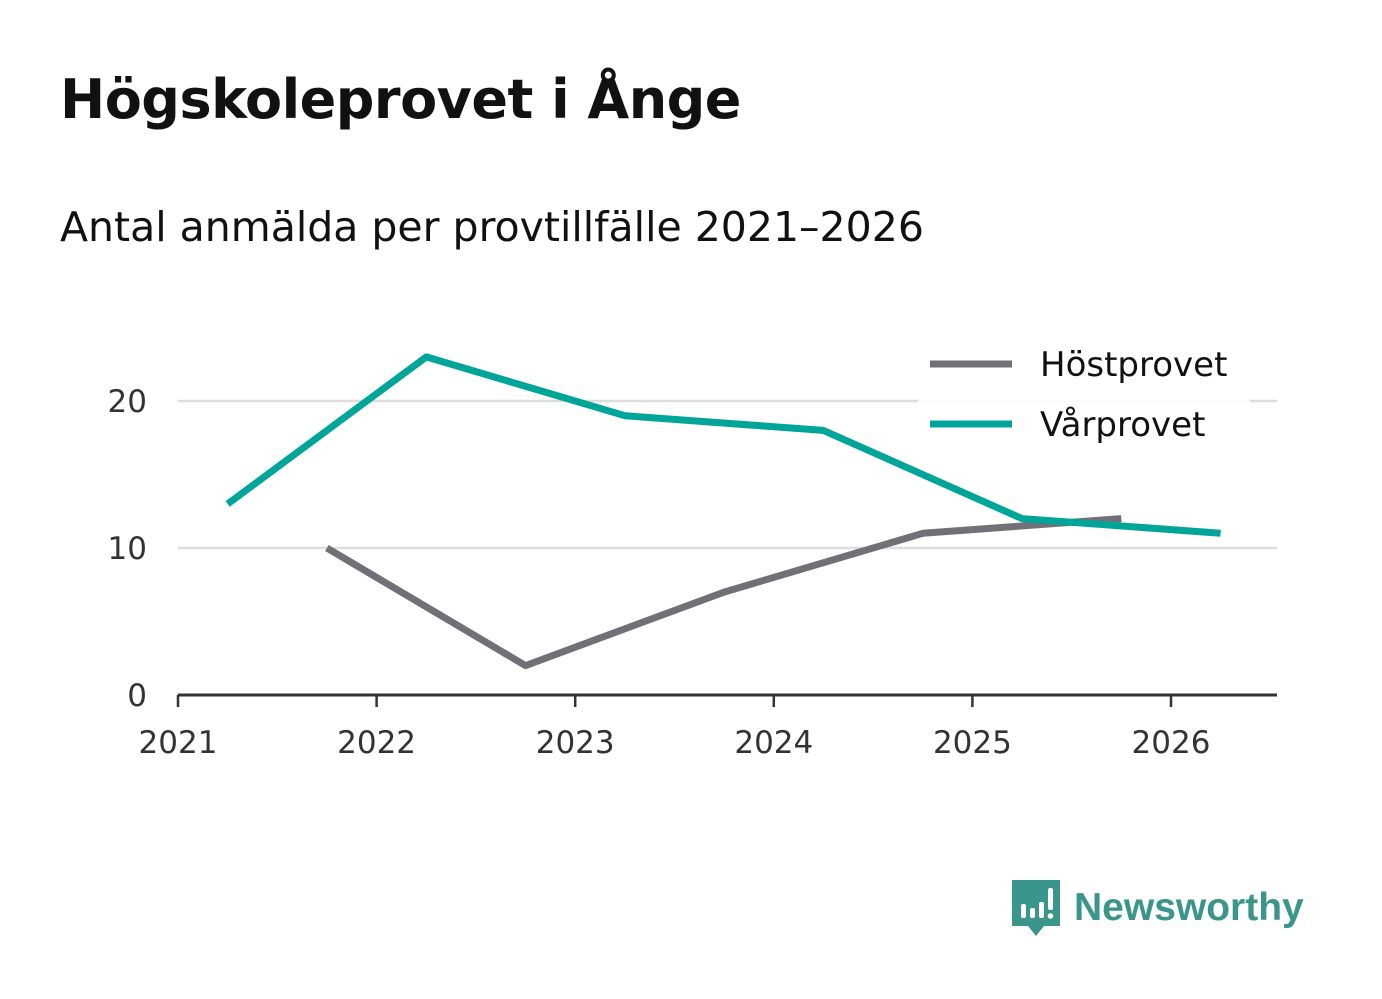 The height and width of the screenshot is (999, 1382). Describe the element at coordinates (127, 402) in the screenshot. I see `y-tick-label-20: 20` at that location.